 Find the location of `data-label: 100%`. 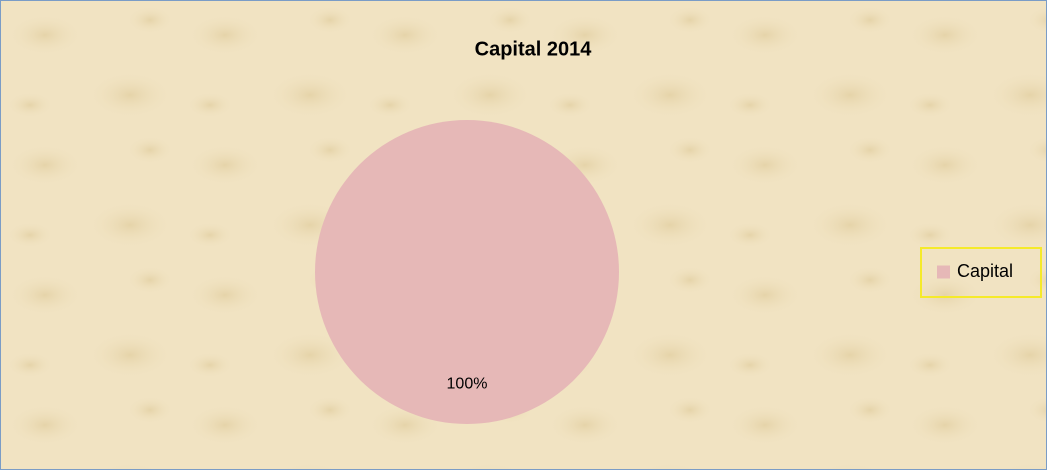

data-label: 100% is located at coordinates (467, 384).